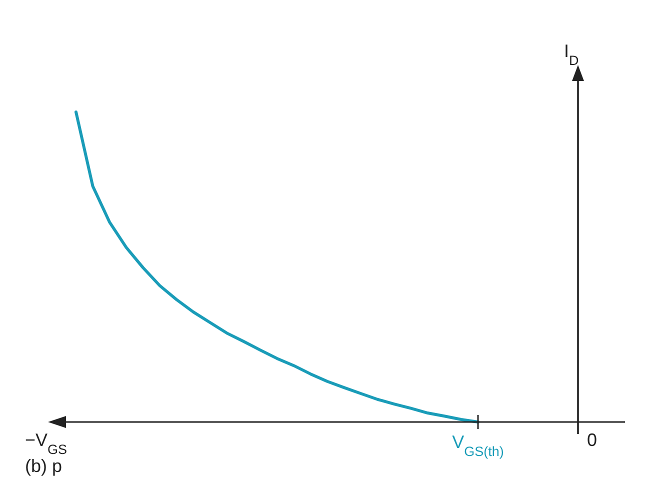  Describe the element at coordinates (592, 440) in the screenshot. I see `text: 0` at that location.